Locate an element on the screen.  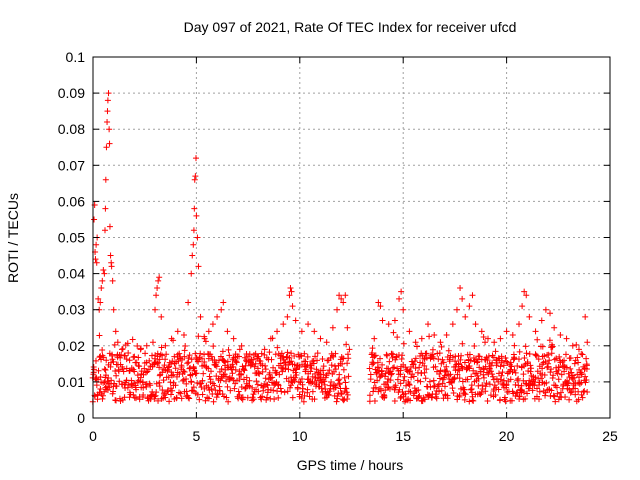
y-tick-label: 0 is located at coordinates (81, 418).